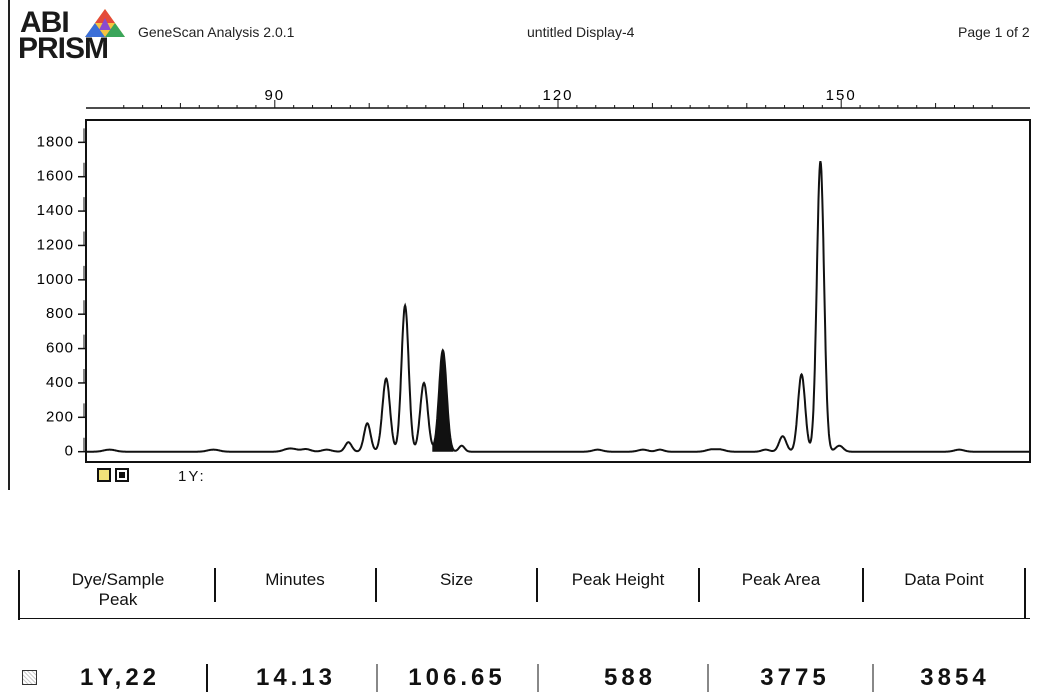 The height and width of the screenshot is (697, 1047). I want to click on row-select-checkbox, so click(29, 677).